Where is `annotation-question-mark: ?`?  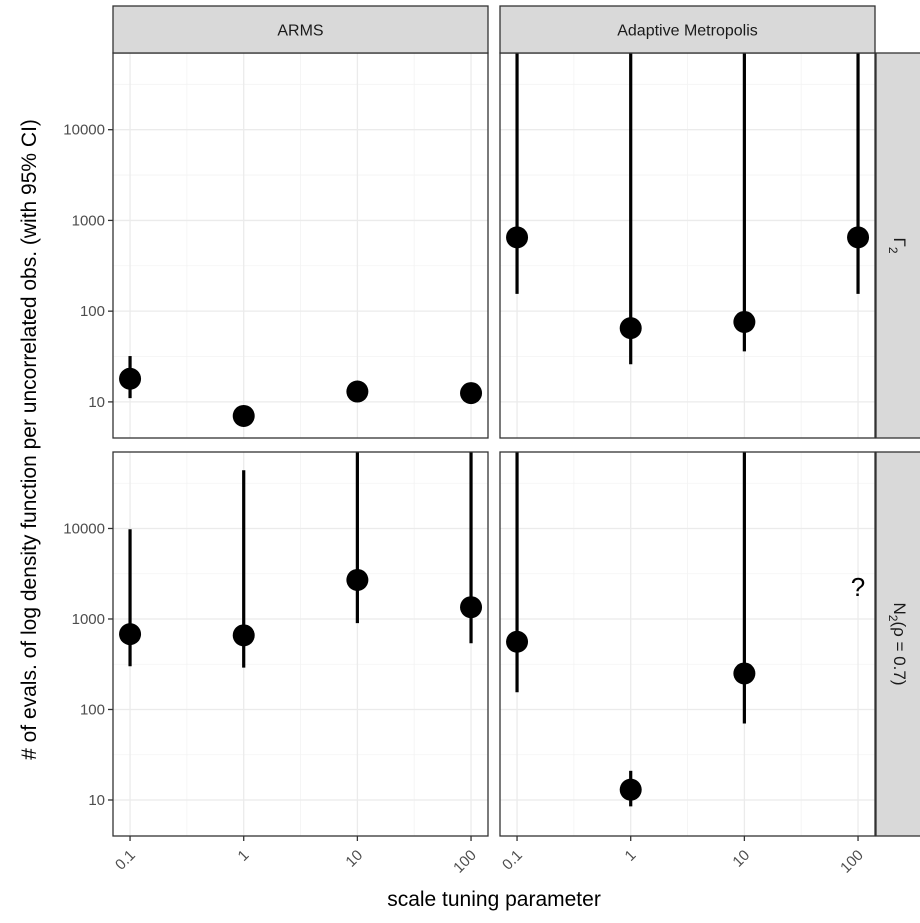 annotation-question-mark: ? is located at coordinates (858, 587).